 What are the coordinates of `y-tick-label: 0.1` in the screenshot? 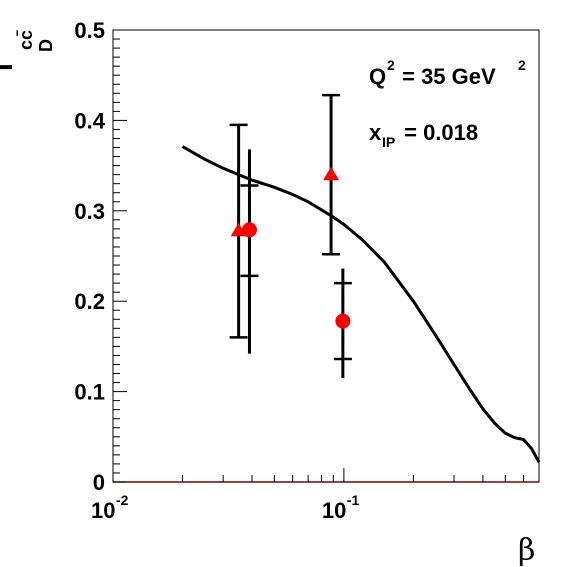 It's located at (89, 392).